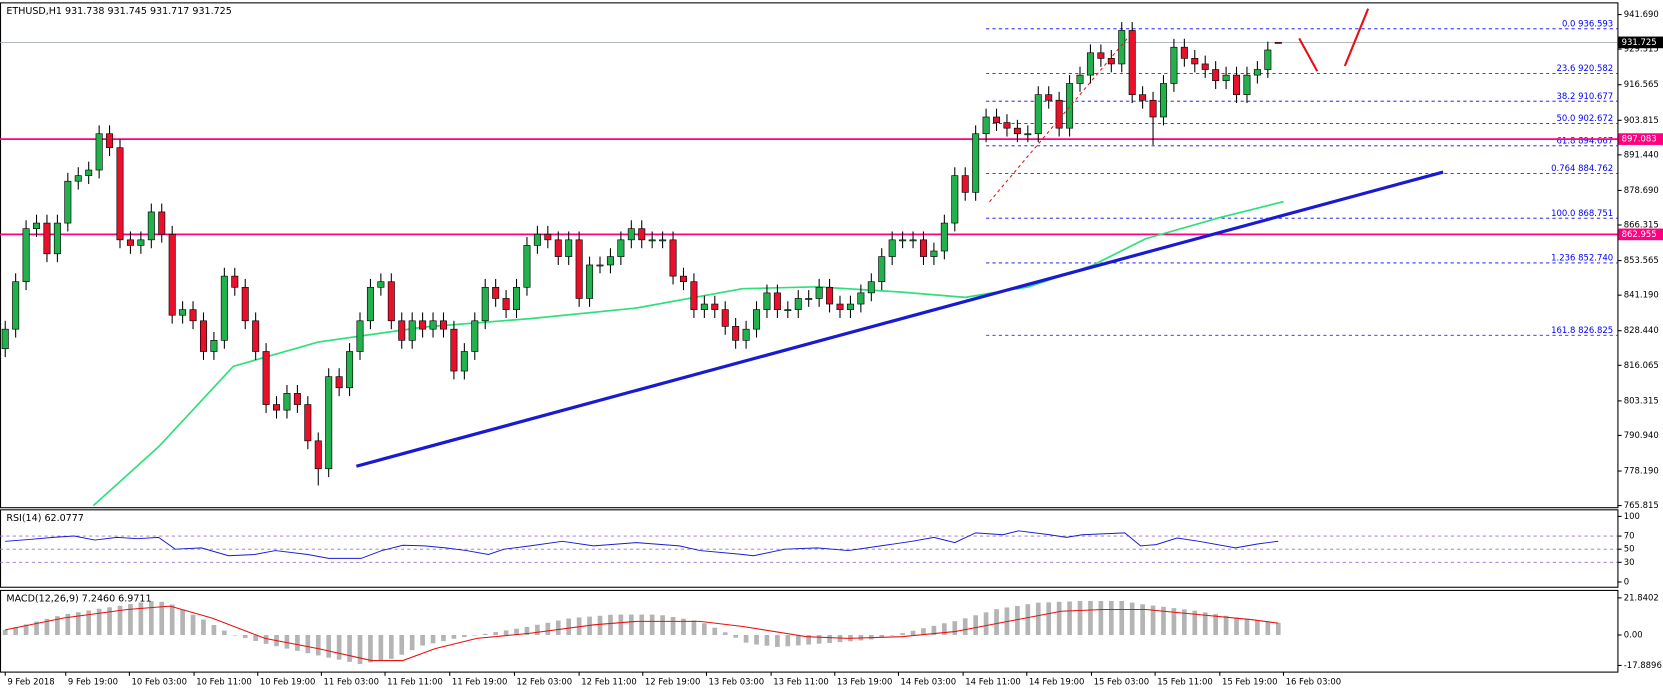  What do you see at coordinates (45, 517) in the screenshot?
I see `rsi-header: RSI(14) 62.0777` at bounding box center [45, 517].